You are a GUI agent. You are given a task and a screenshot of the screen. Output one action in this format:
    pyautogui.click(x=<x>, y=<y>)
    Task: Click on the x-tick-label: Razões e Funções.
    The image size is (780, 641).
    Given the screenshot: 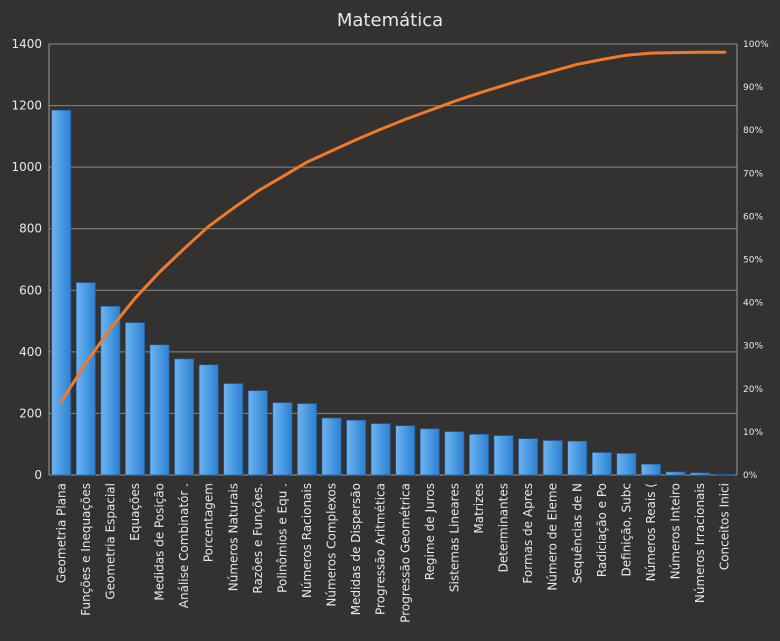 What is the action you would take?
    pyautogui.click(x=258, y=538)
    